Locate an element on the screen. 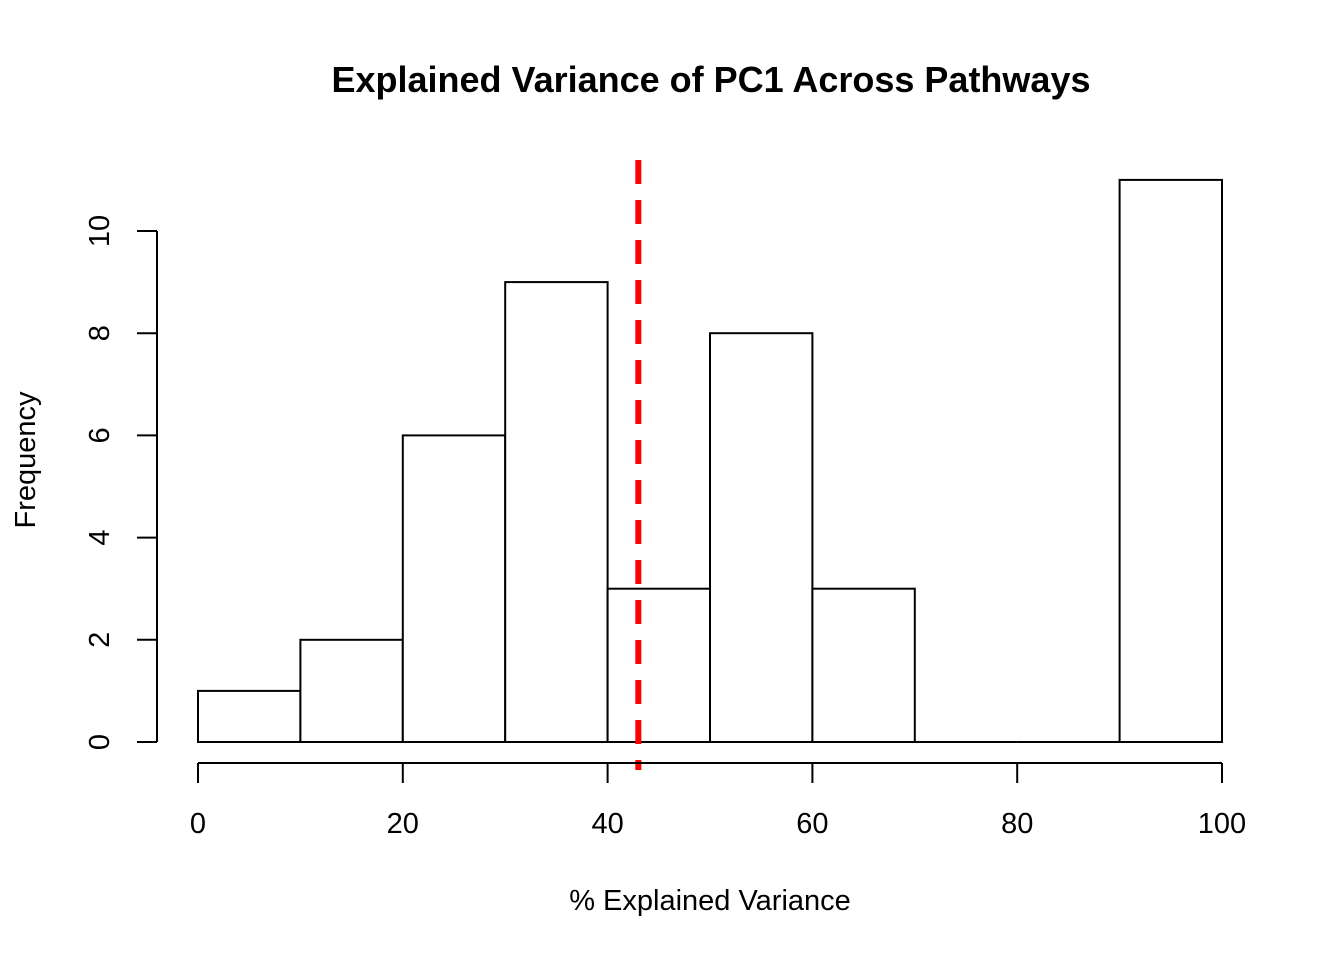  y-tick-label: 0 is located at coordinates (100, 742).